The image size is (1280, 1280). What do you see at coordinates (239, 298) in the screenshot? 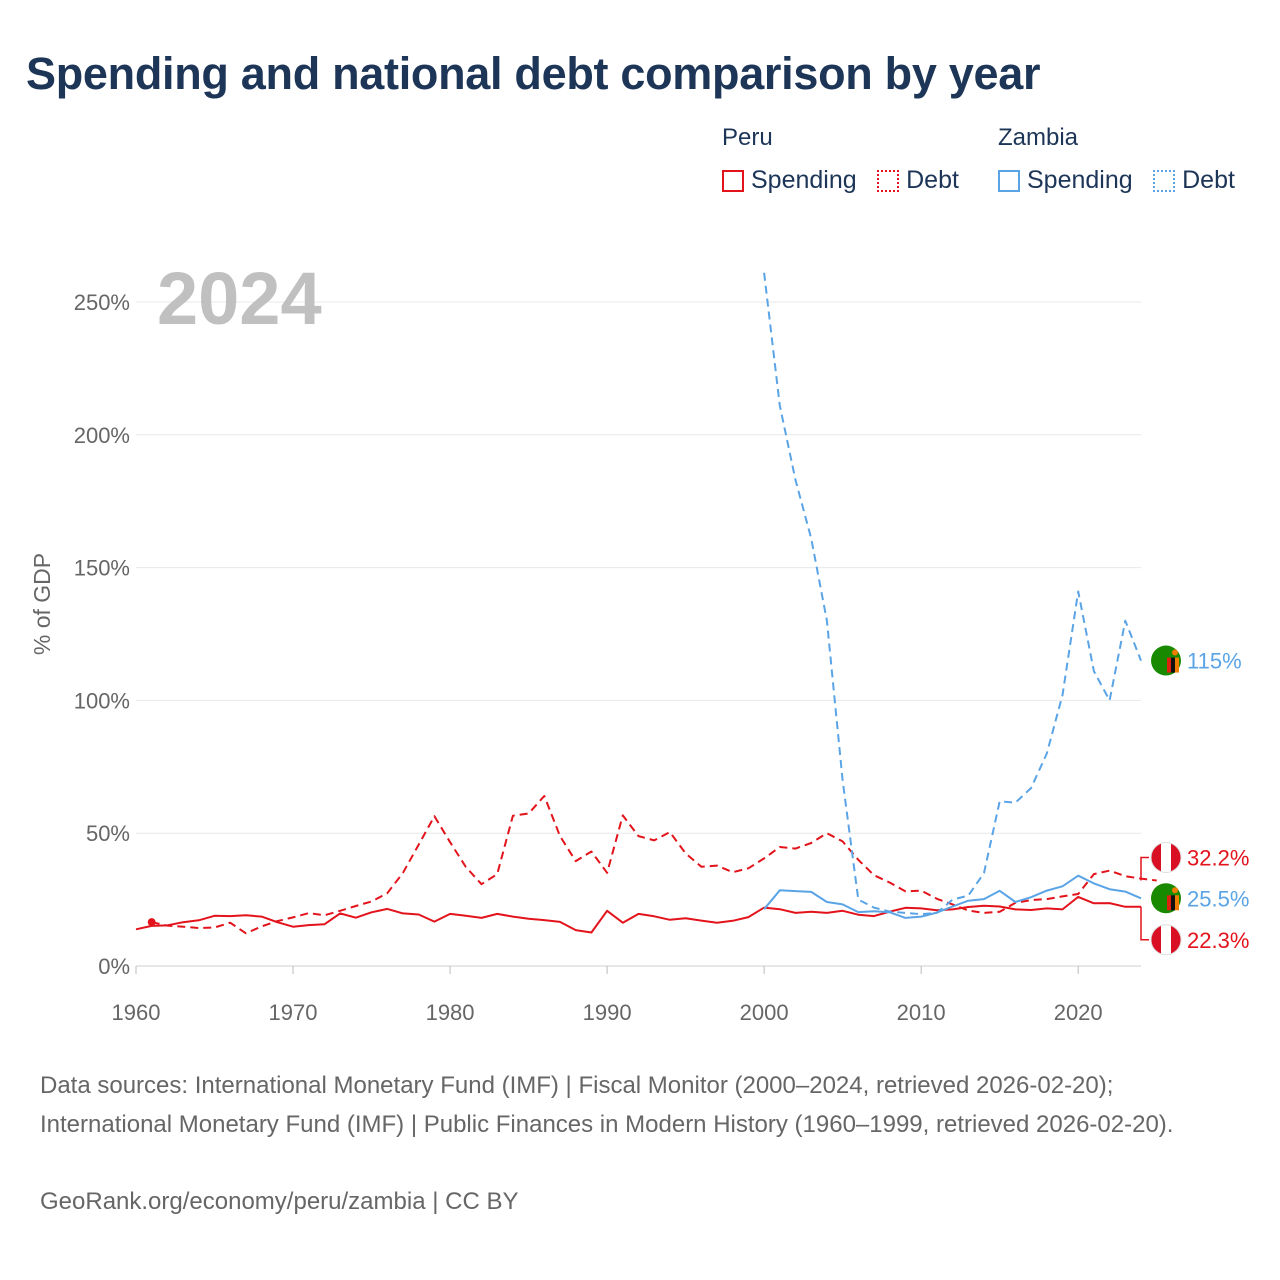
I see `year-watermark: 2024` at bounding box center [239, 298].